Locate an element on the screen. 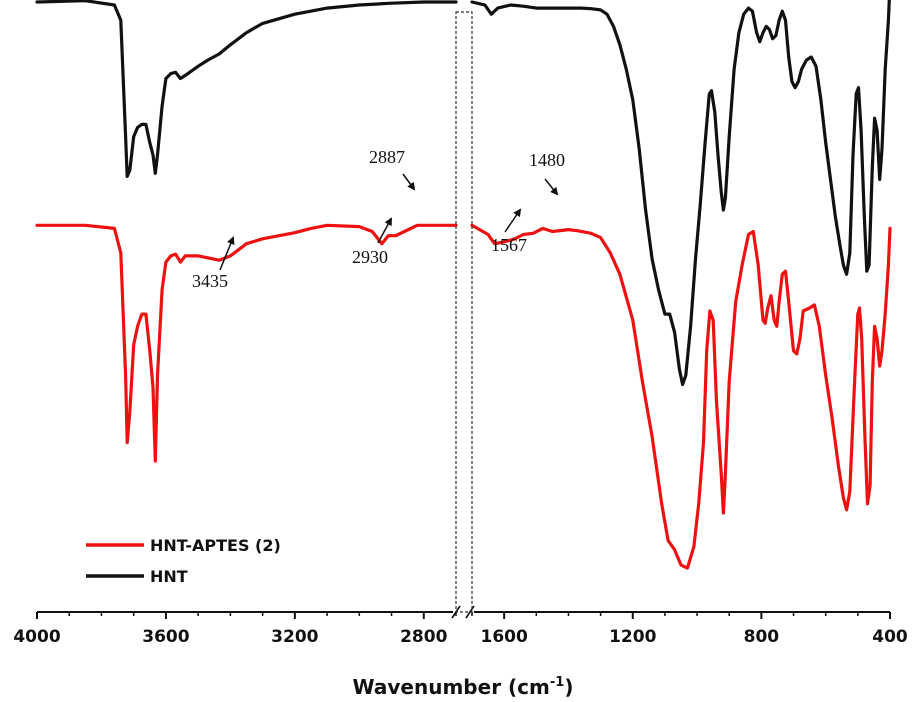 The width and height of the screenshot is (914, 702). peak-annotation: 3435 is located at coordinates (213, 263).